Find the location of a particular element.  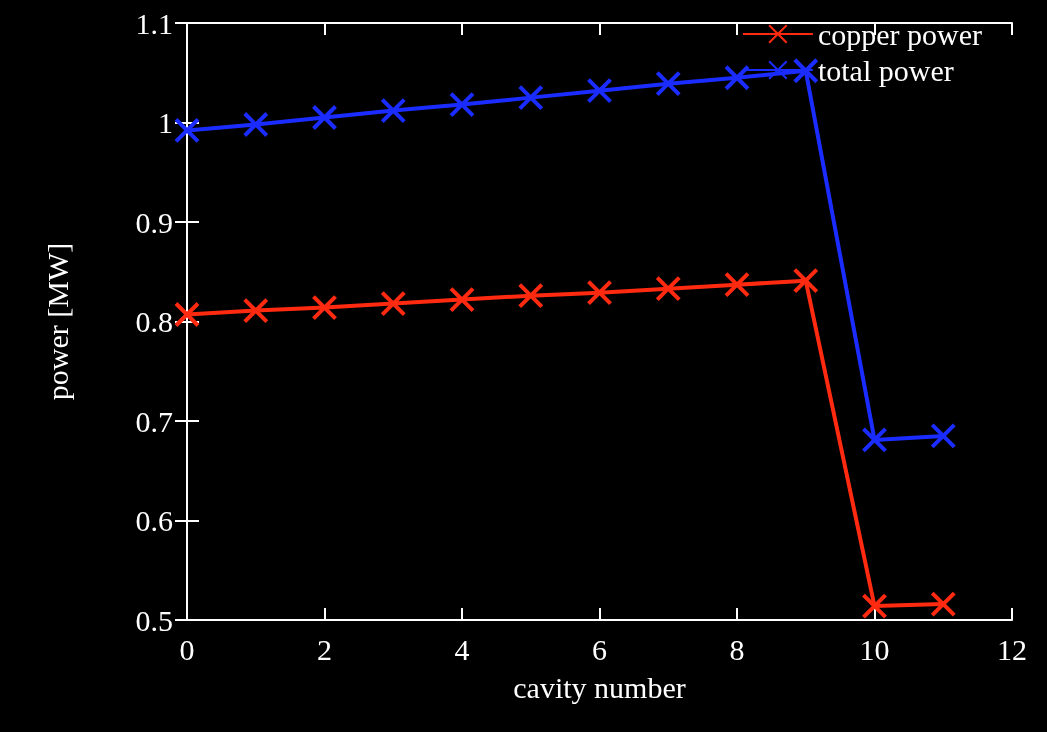

y-tick-label: 1 is located at coordinates (165, 122).